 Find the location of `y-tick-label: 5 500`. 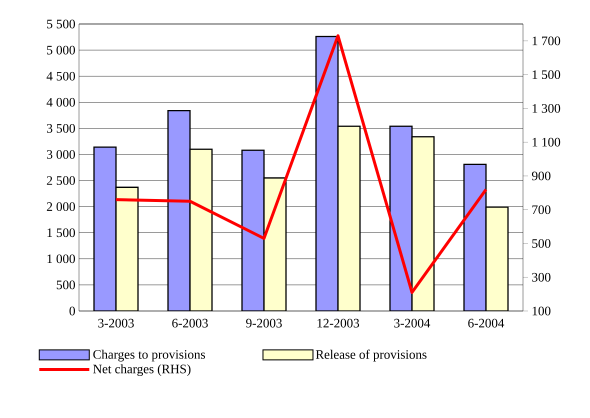

y-tick-label: 5 500 is located at coordinates (61, 24).